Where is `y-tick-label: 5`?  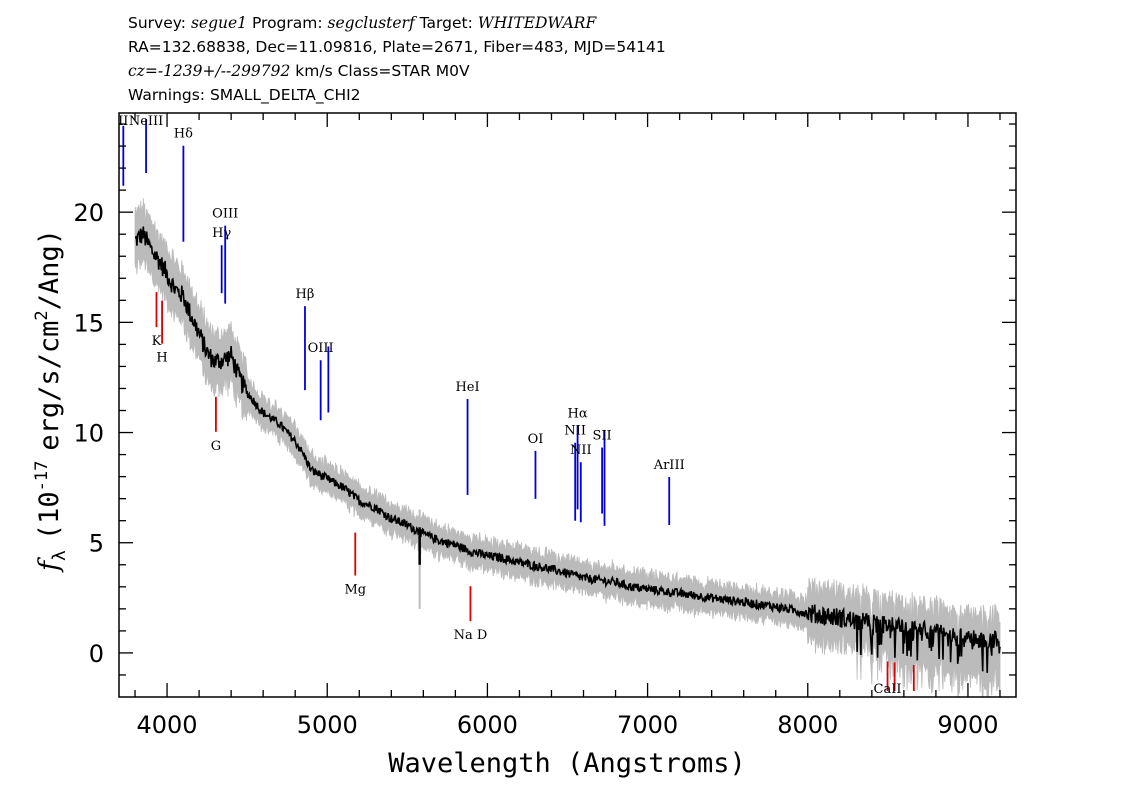 y-tick-label: 5 is located at coordinates (96, 544).